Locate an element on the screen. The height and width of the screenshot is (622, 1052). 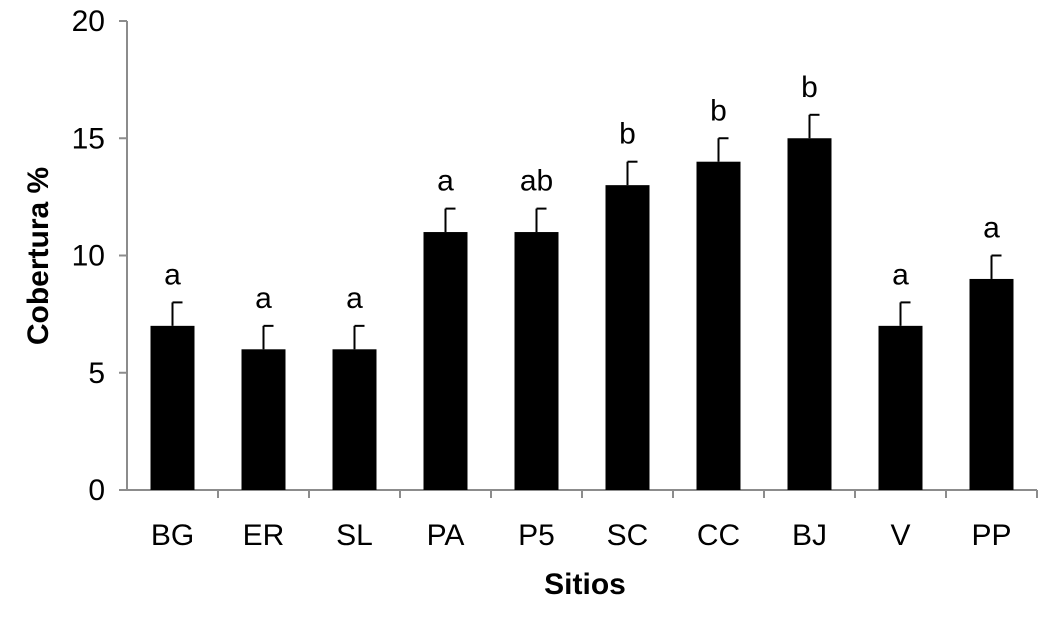
x-tick-label: PA is located at coordinates (446, 535).